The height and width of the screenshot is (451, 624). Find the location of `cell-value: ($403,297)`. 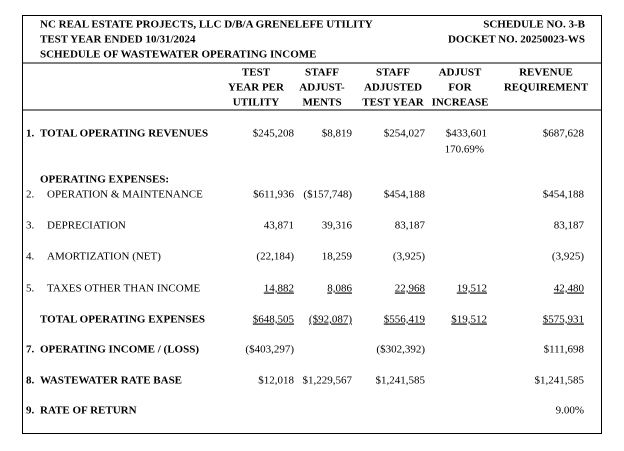

cell-value: ($403,297) is located at coordinates (269, 350).